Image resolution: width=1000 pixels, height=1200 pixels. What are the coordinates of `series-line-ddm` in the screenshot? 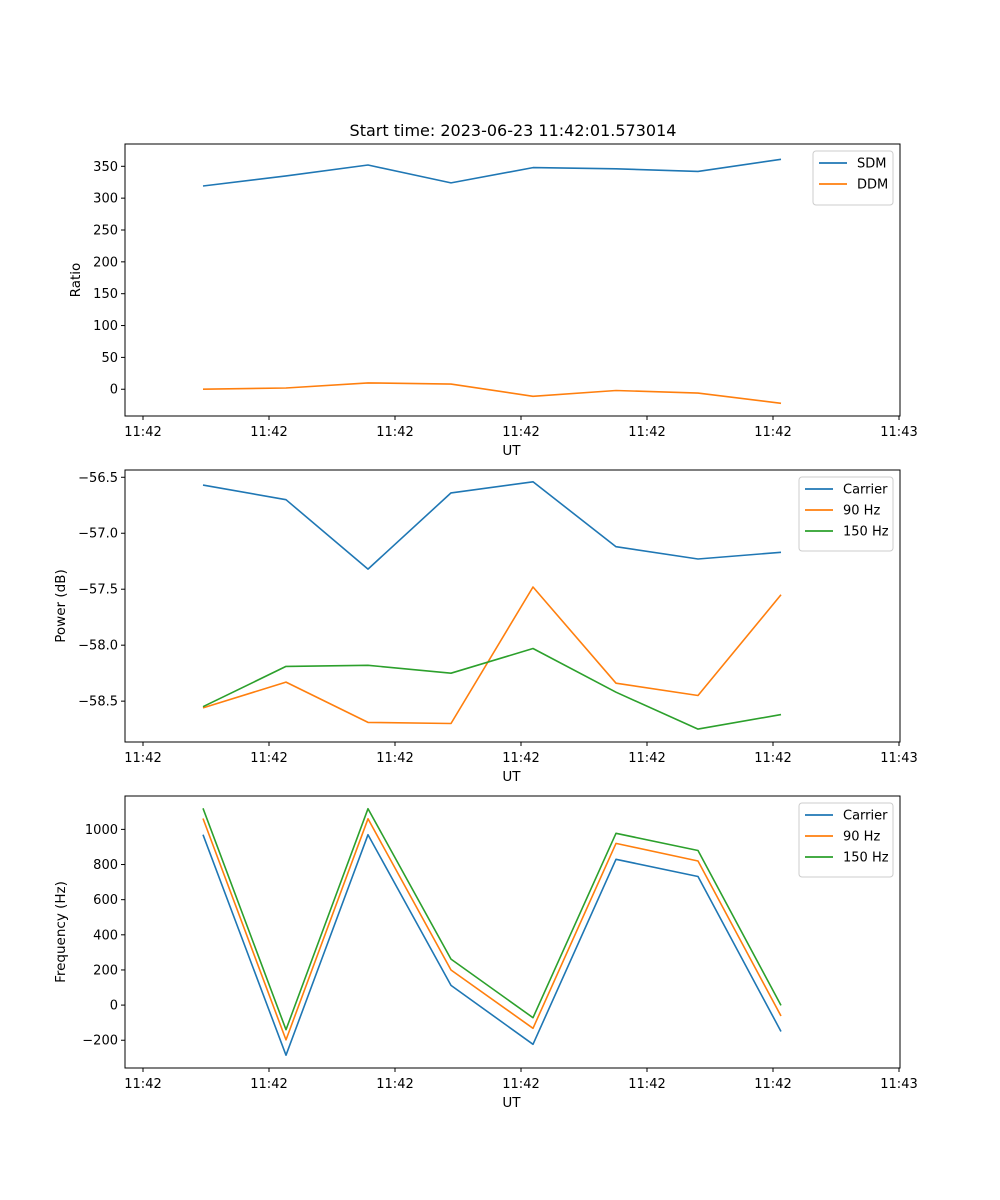 It's located at (492, 393).